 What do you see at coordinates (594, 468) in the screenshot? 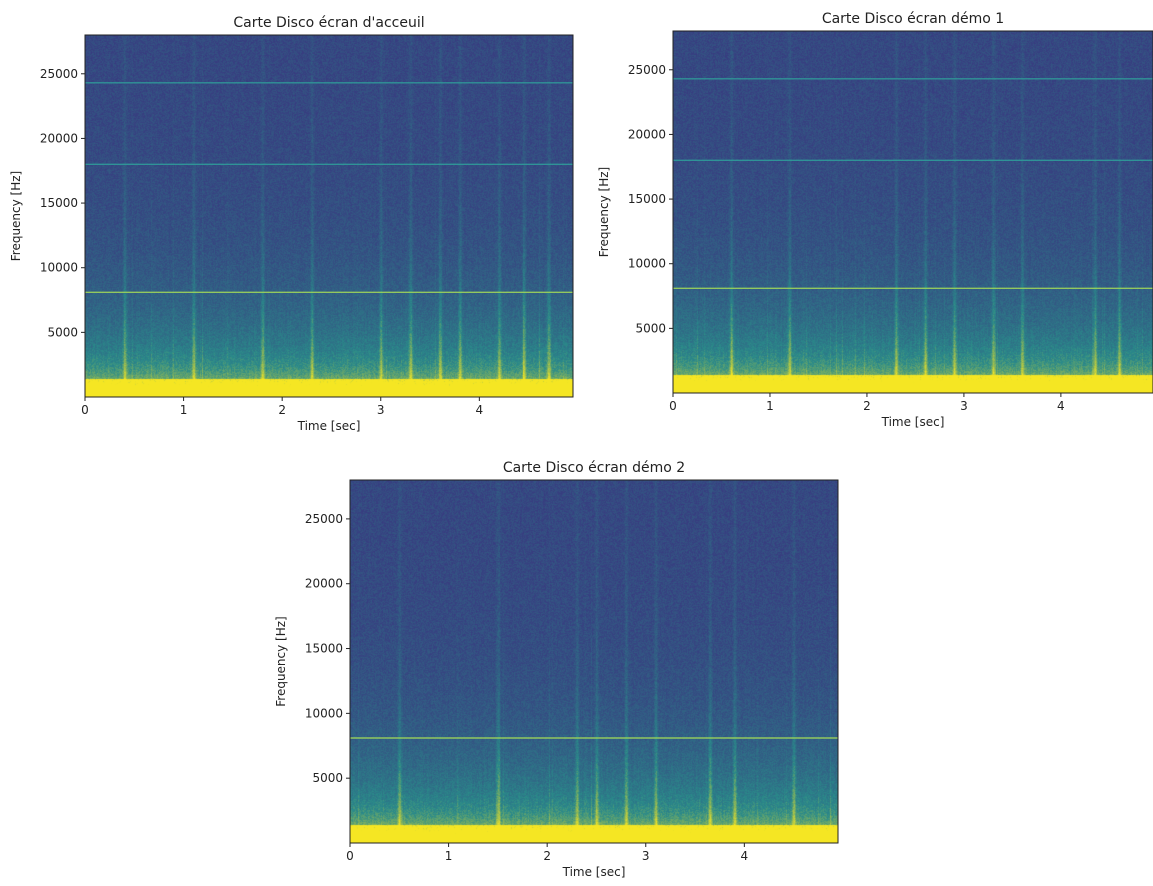
I see `chart-title: Carte Disco écran démo 2` at bounding box center [594, 468].